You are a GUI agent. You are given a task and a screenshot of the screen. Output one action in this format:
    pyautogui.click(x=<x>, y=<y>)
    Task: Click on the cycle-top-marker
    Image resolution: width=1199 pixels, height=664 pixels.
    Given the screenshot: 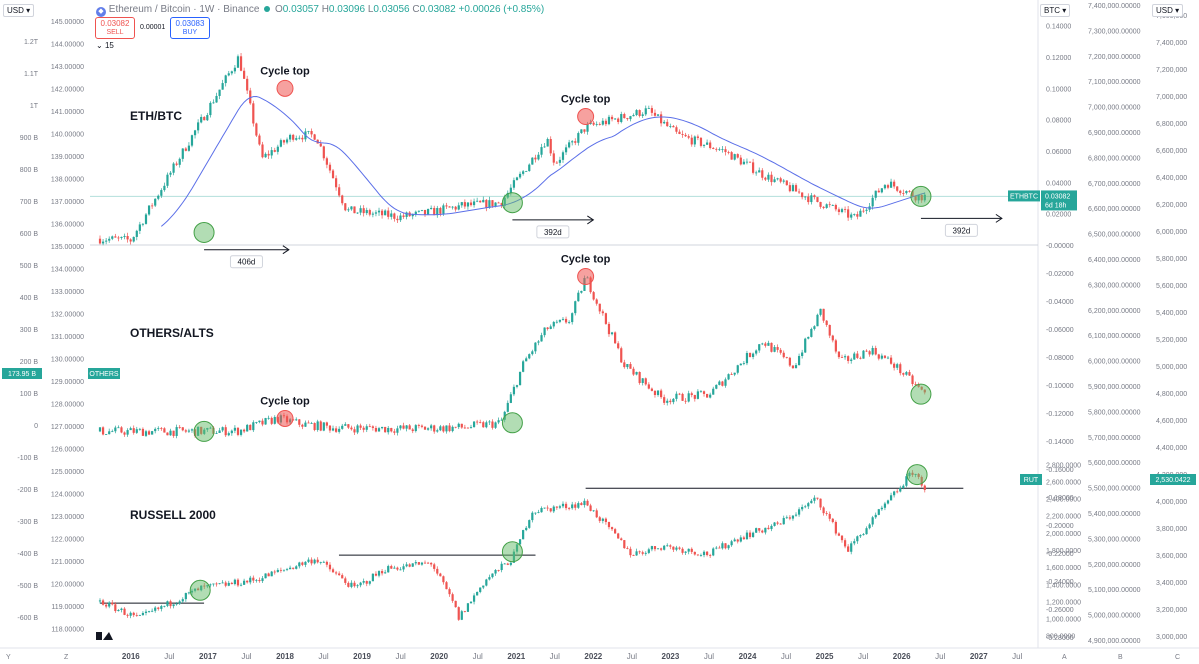 What is the action you would take?
    pyautogui.click(x=586, y=277)
    